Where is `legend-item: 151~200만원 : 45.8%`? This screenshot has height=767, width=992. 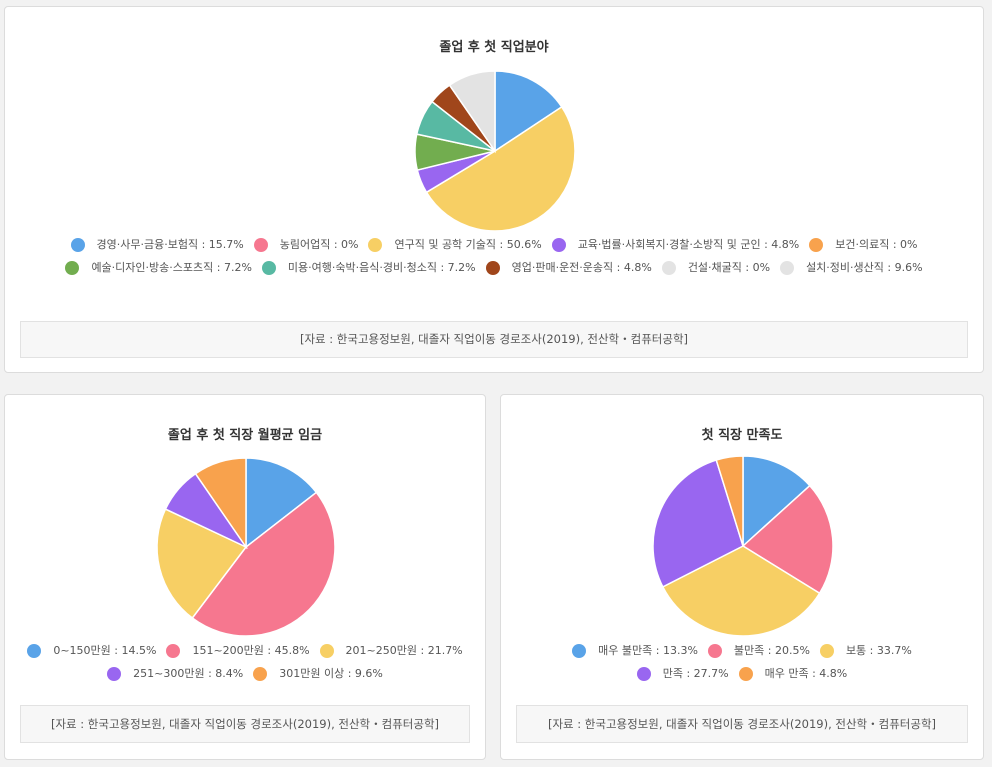
legend-item: 151~200만원 : 45.8% is located at coordinates (238, 651).